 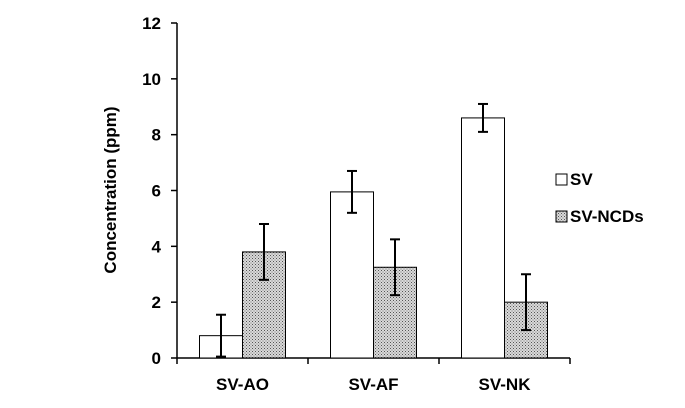 What do you see at coordinates (151, 79) in the screenshot?
I see `y-tick-label: 10` at bounding box center [151, 79].